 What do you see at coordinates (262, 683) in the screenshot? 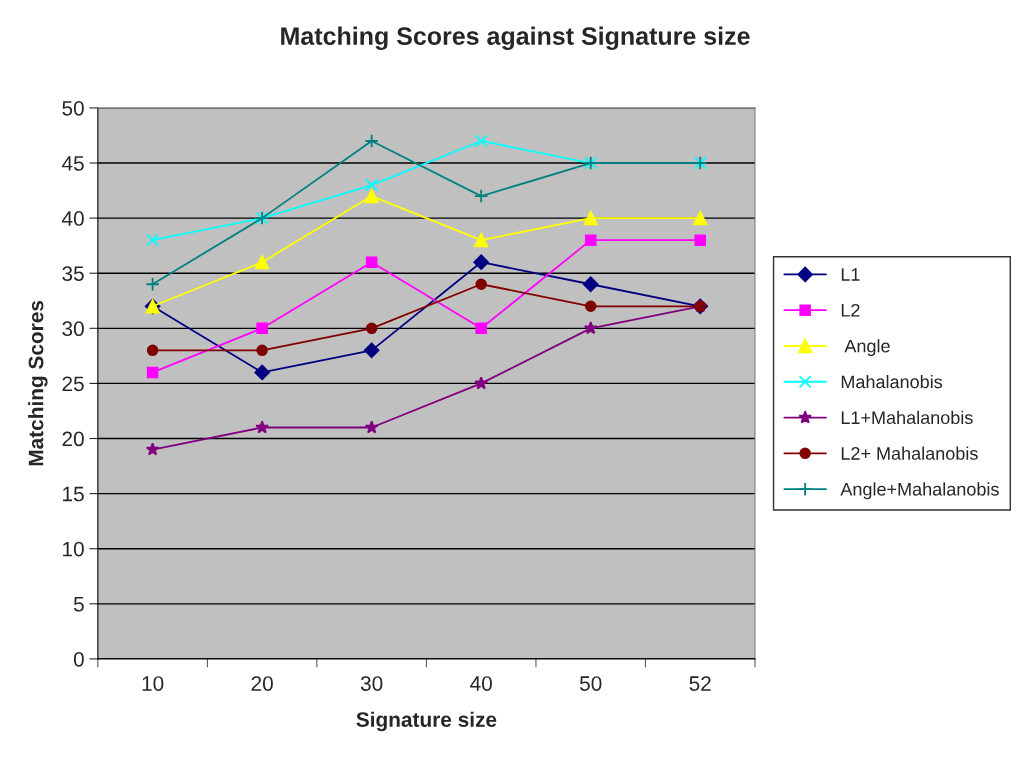
I see `x-tick-label: 20` at bounding box center [262, 683].